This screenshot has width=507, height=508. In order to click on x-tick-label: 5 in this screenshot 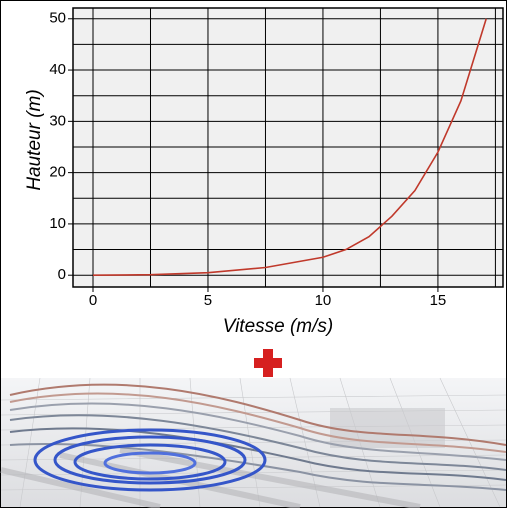, I will do `click(208, 300)`.